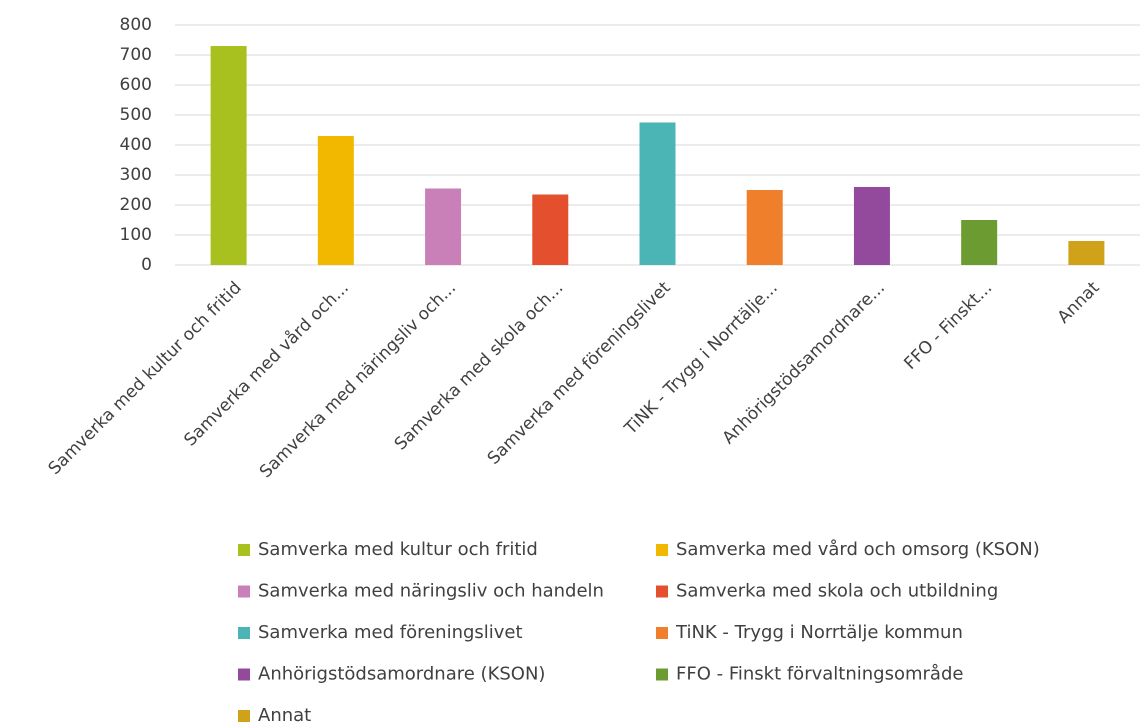 This screenshot has height=723, width=1148. I want to click on legend-label: FFO - Finskt förvaltningsområde, so click(819, 674).